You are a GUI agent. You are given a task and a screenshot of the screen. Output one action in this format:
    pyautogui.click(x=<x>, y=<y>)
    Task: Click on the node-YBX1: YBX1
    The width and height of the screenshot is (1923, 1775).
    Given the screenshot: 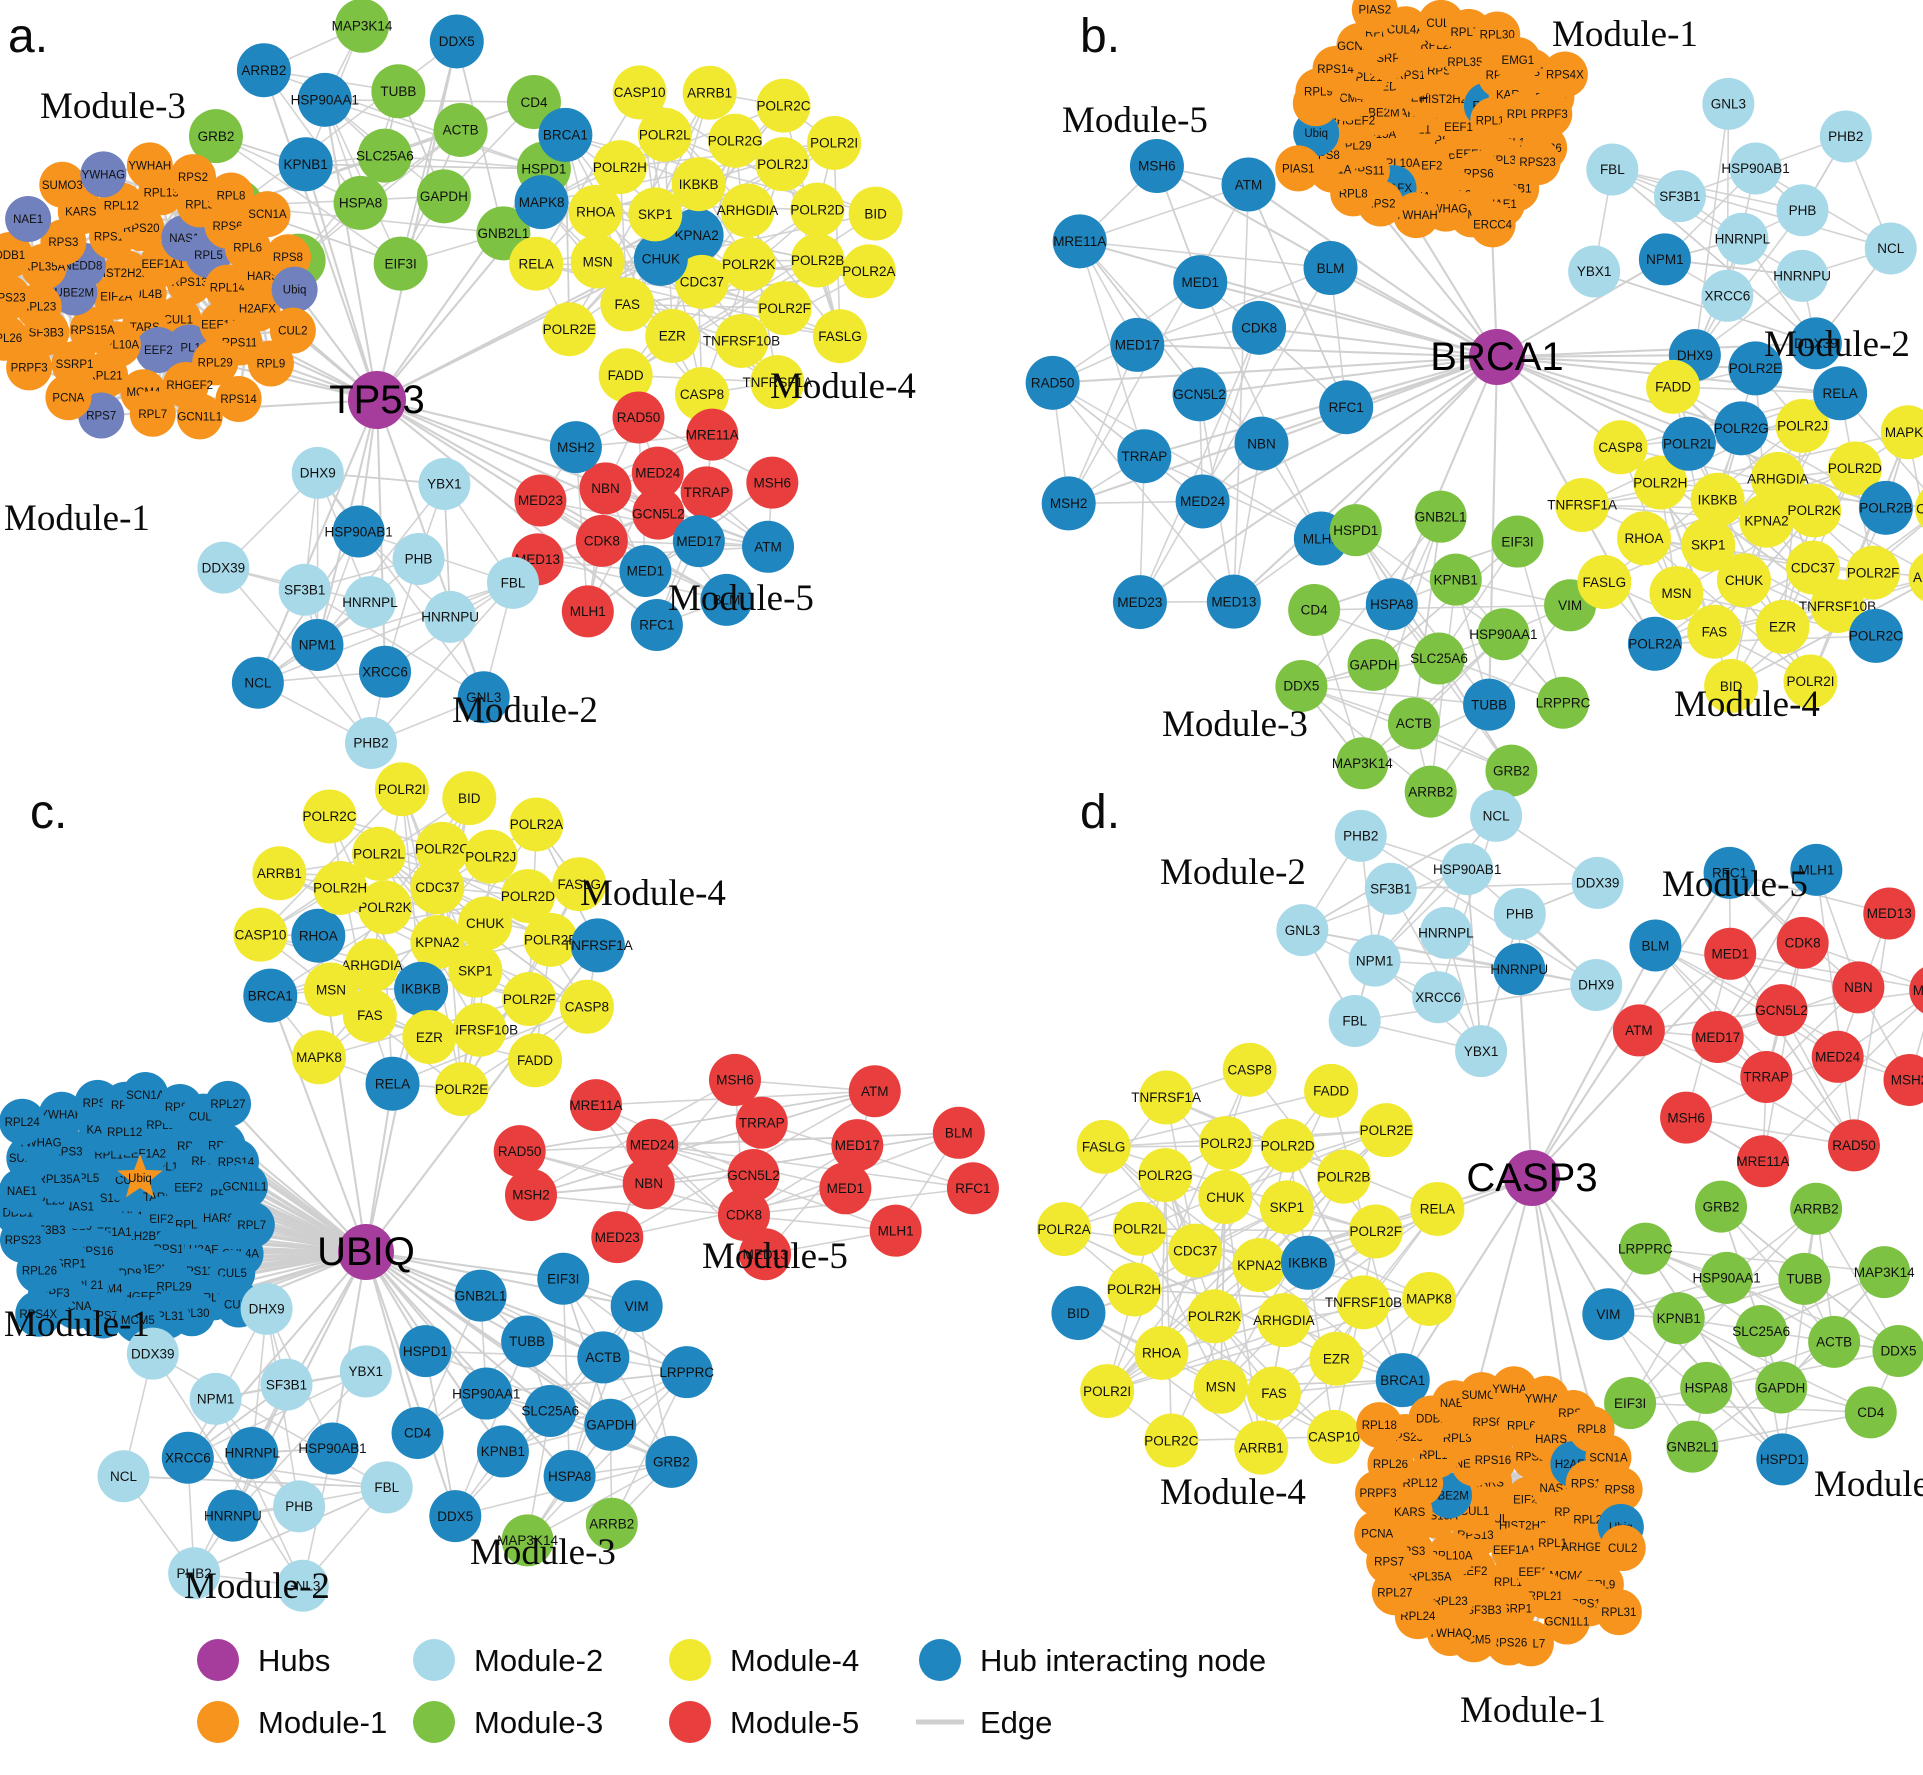 What is the action you would take?
    pyautogui.click(x=1594, y=271)
    